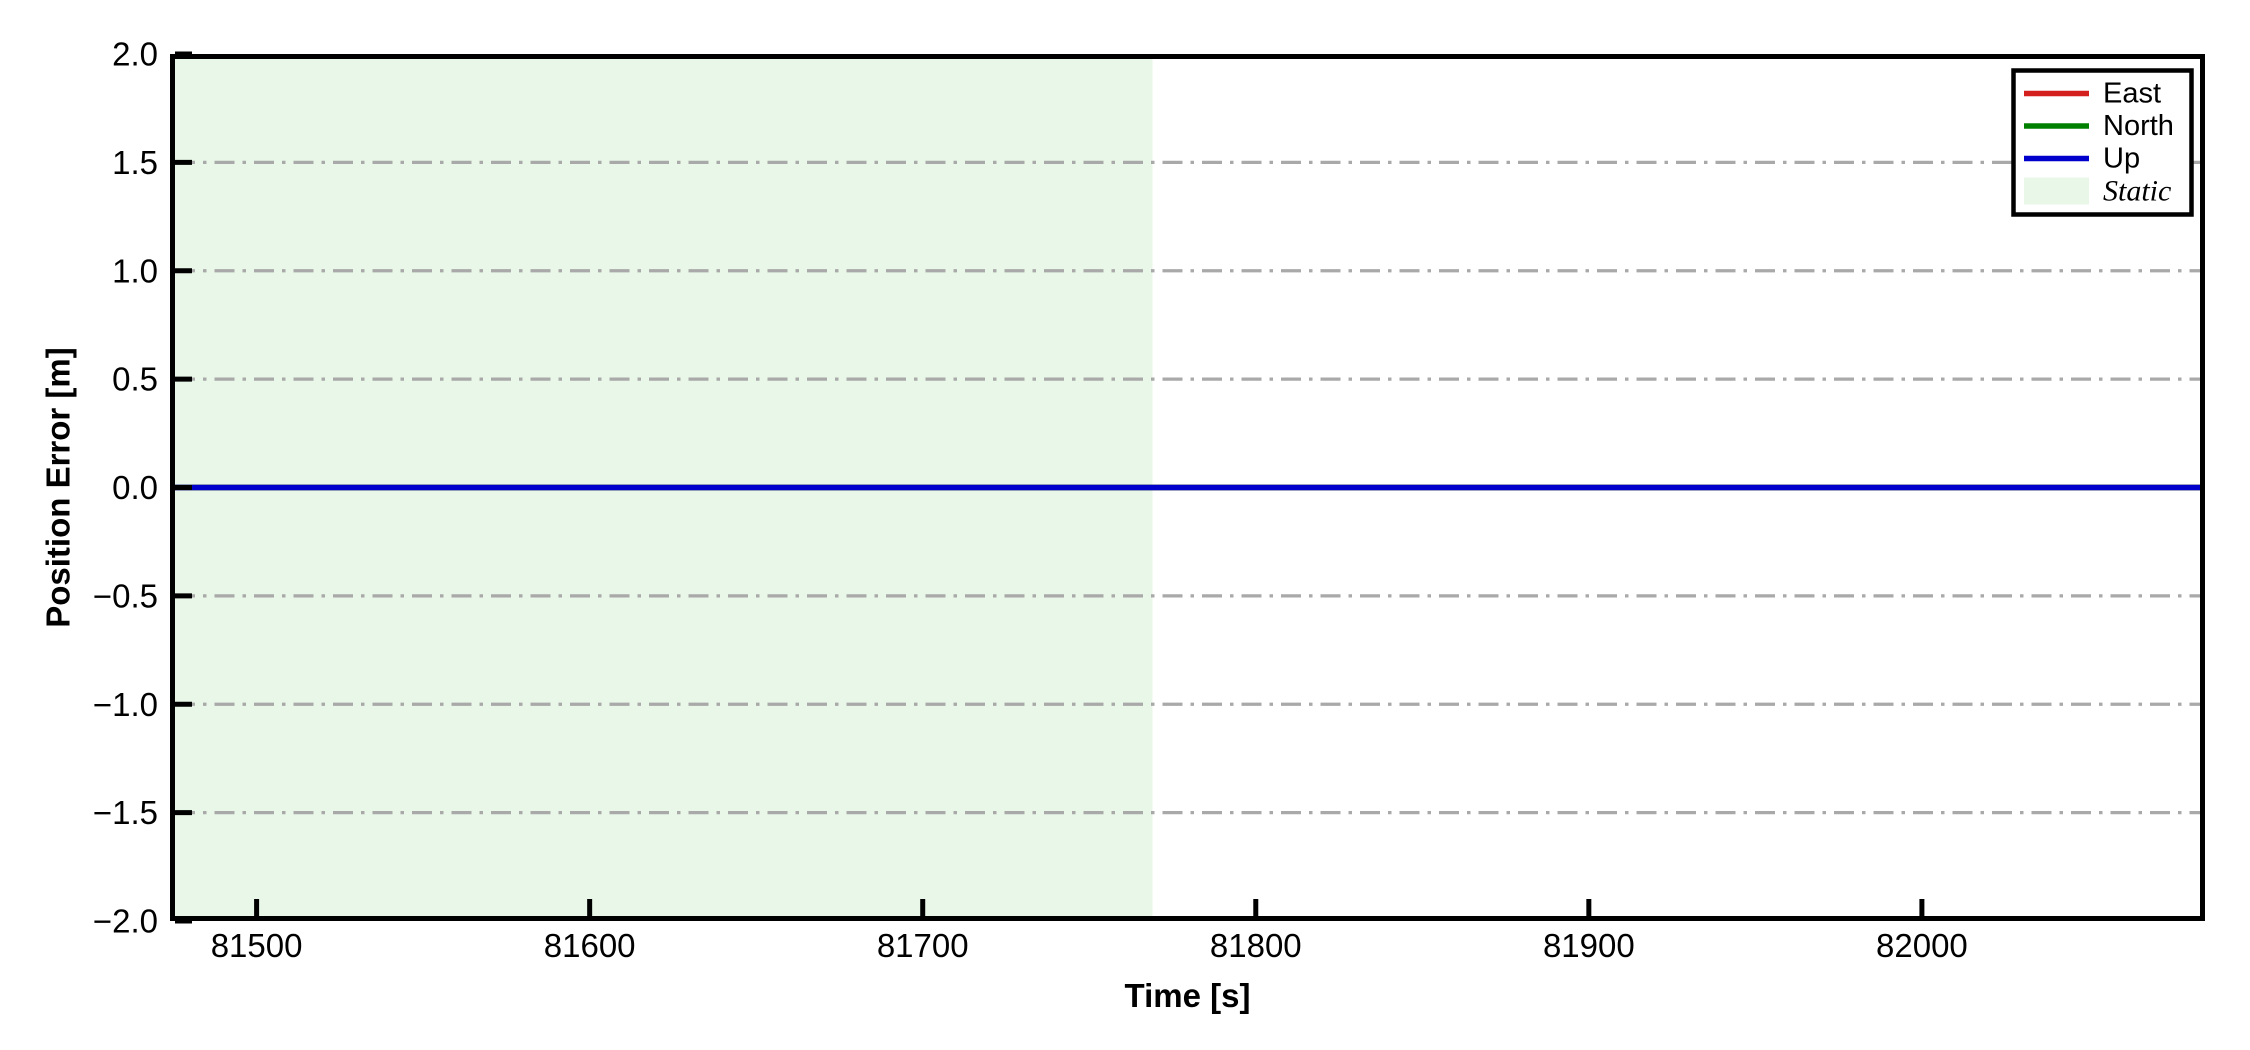  I want to click on legend-entry-up: Up, so click(2082, 159).